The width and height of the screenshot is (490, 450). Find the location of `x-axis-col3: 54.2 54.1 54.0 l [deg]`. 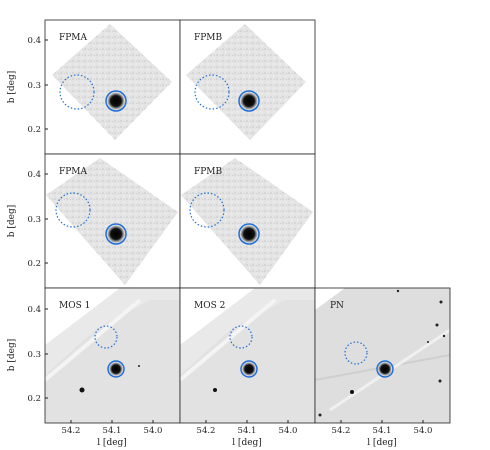

x-axis-col3: 54.2 54.1 54.0 l [deg] is located at coordinates (382, 434).